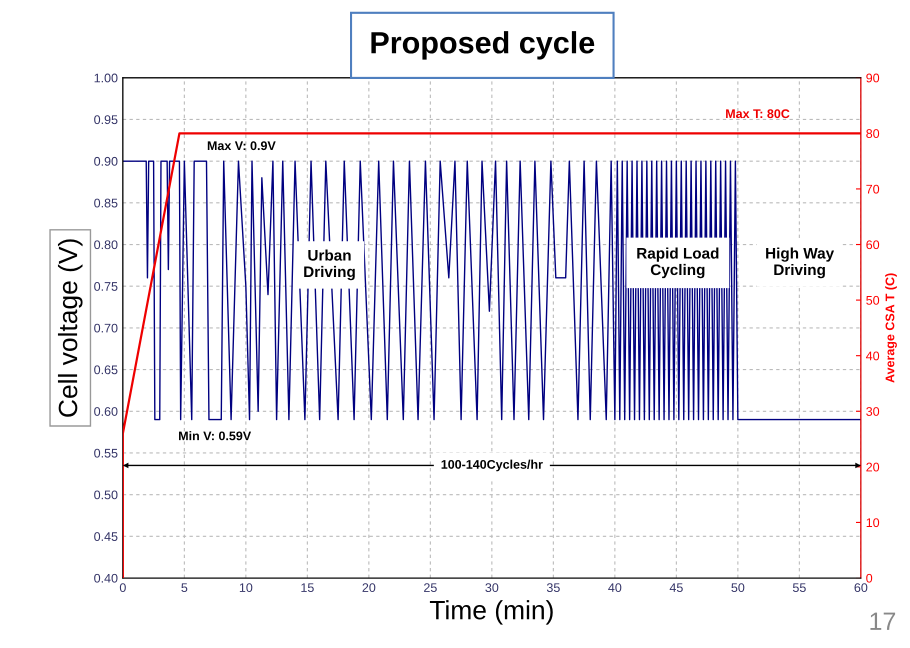  Describe the element at coordinates (873, 355) in the screenshot. I see `y2-tick-label: 40` at that location.